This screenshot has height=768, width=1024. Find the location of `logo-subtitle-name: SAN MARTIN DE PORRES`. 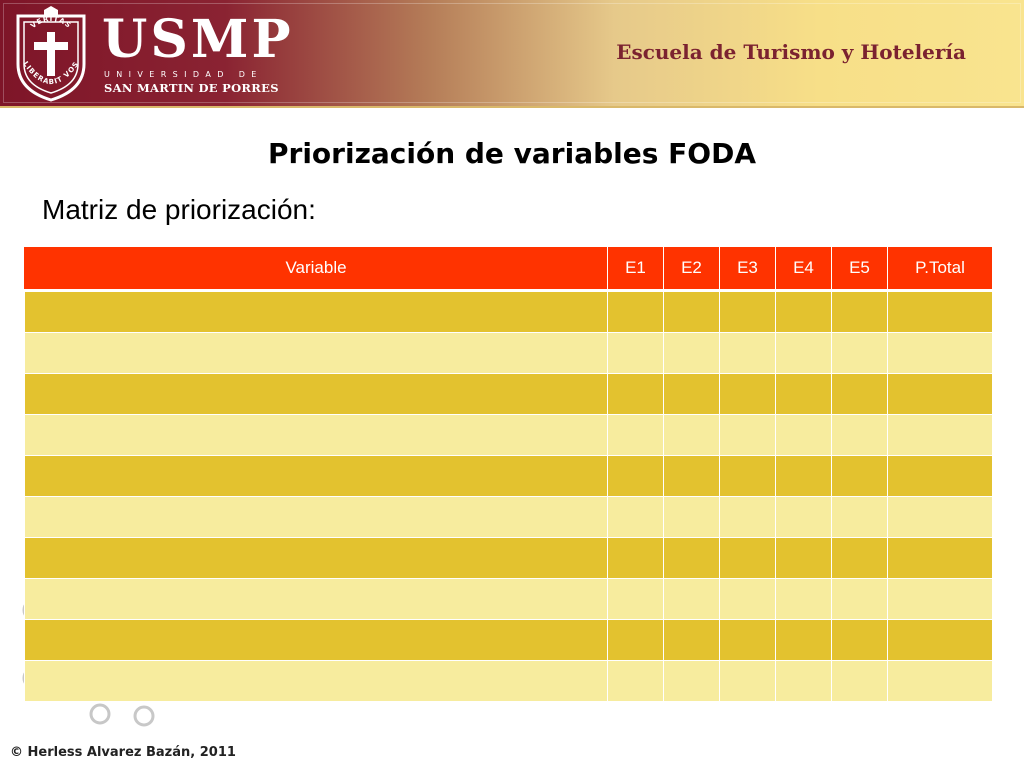

logo-subtitle-name: SAN MARTIN DE PORRES is located at coordinates (191, 88).